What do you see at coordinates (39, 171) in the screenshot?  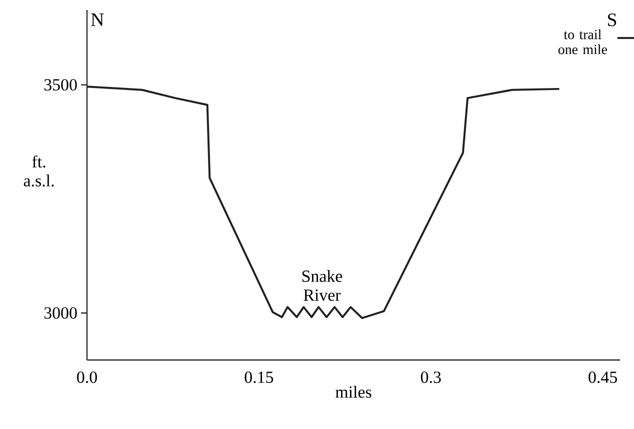 I see `y-axis-title: ft. a.s.l.` at bounding box center [39, 171].